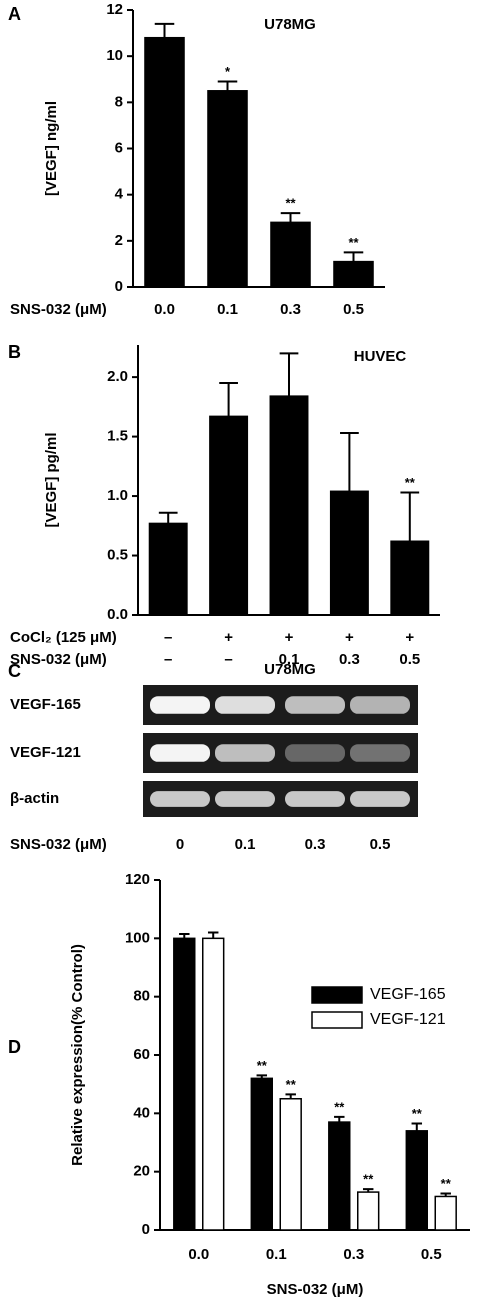 This screenshot has width=482, height=1304. Describe the element at coordinates (14, 352) in the screenshot. I see `panel-label: B` at that location.